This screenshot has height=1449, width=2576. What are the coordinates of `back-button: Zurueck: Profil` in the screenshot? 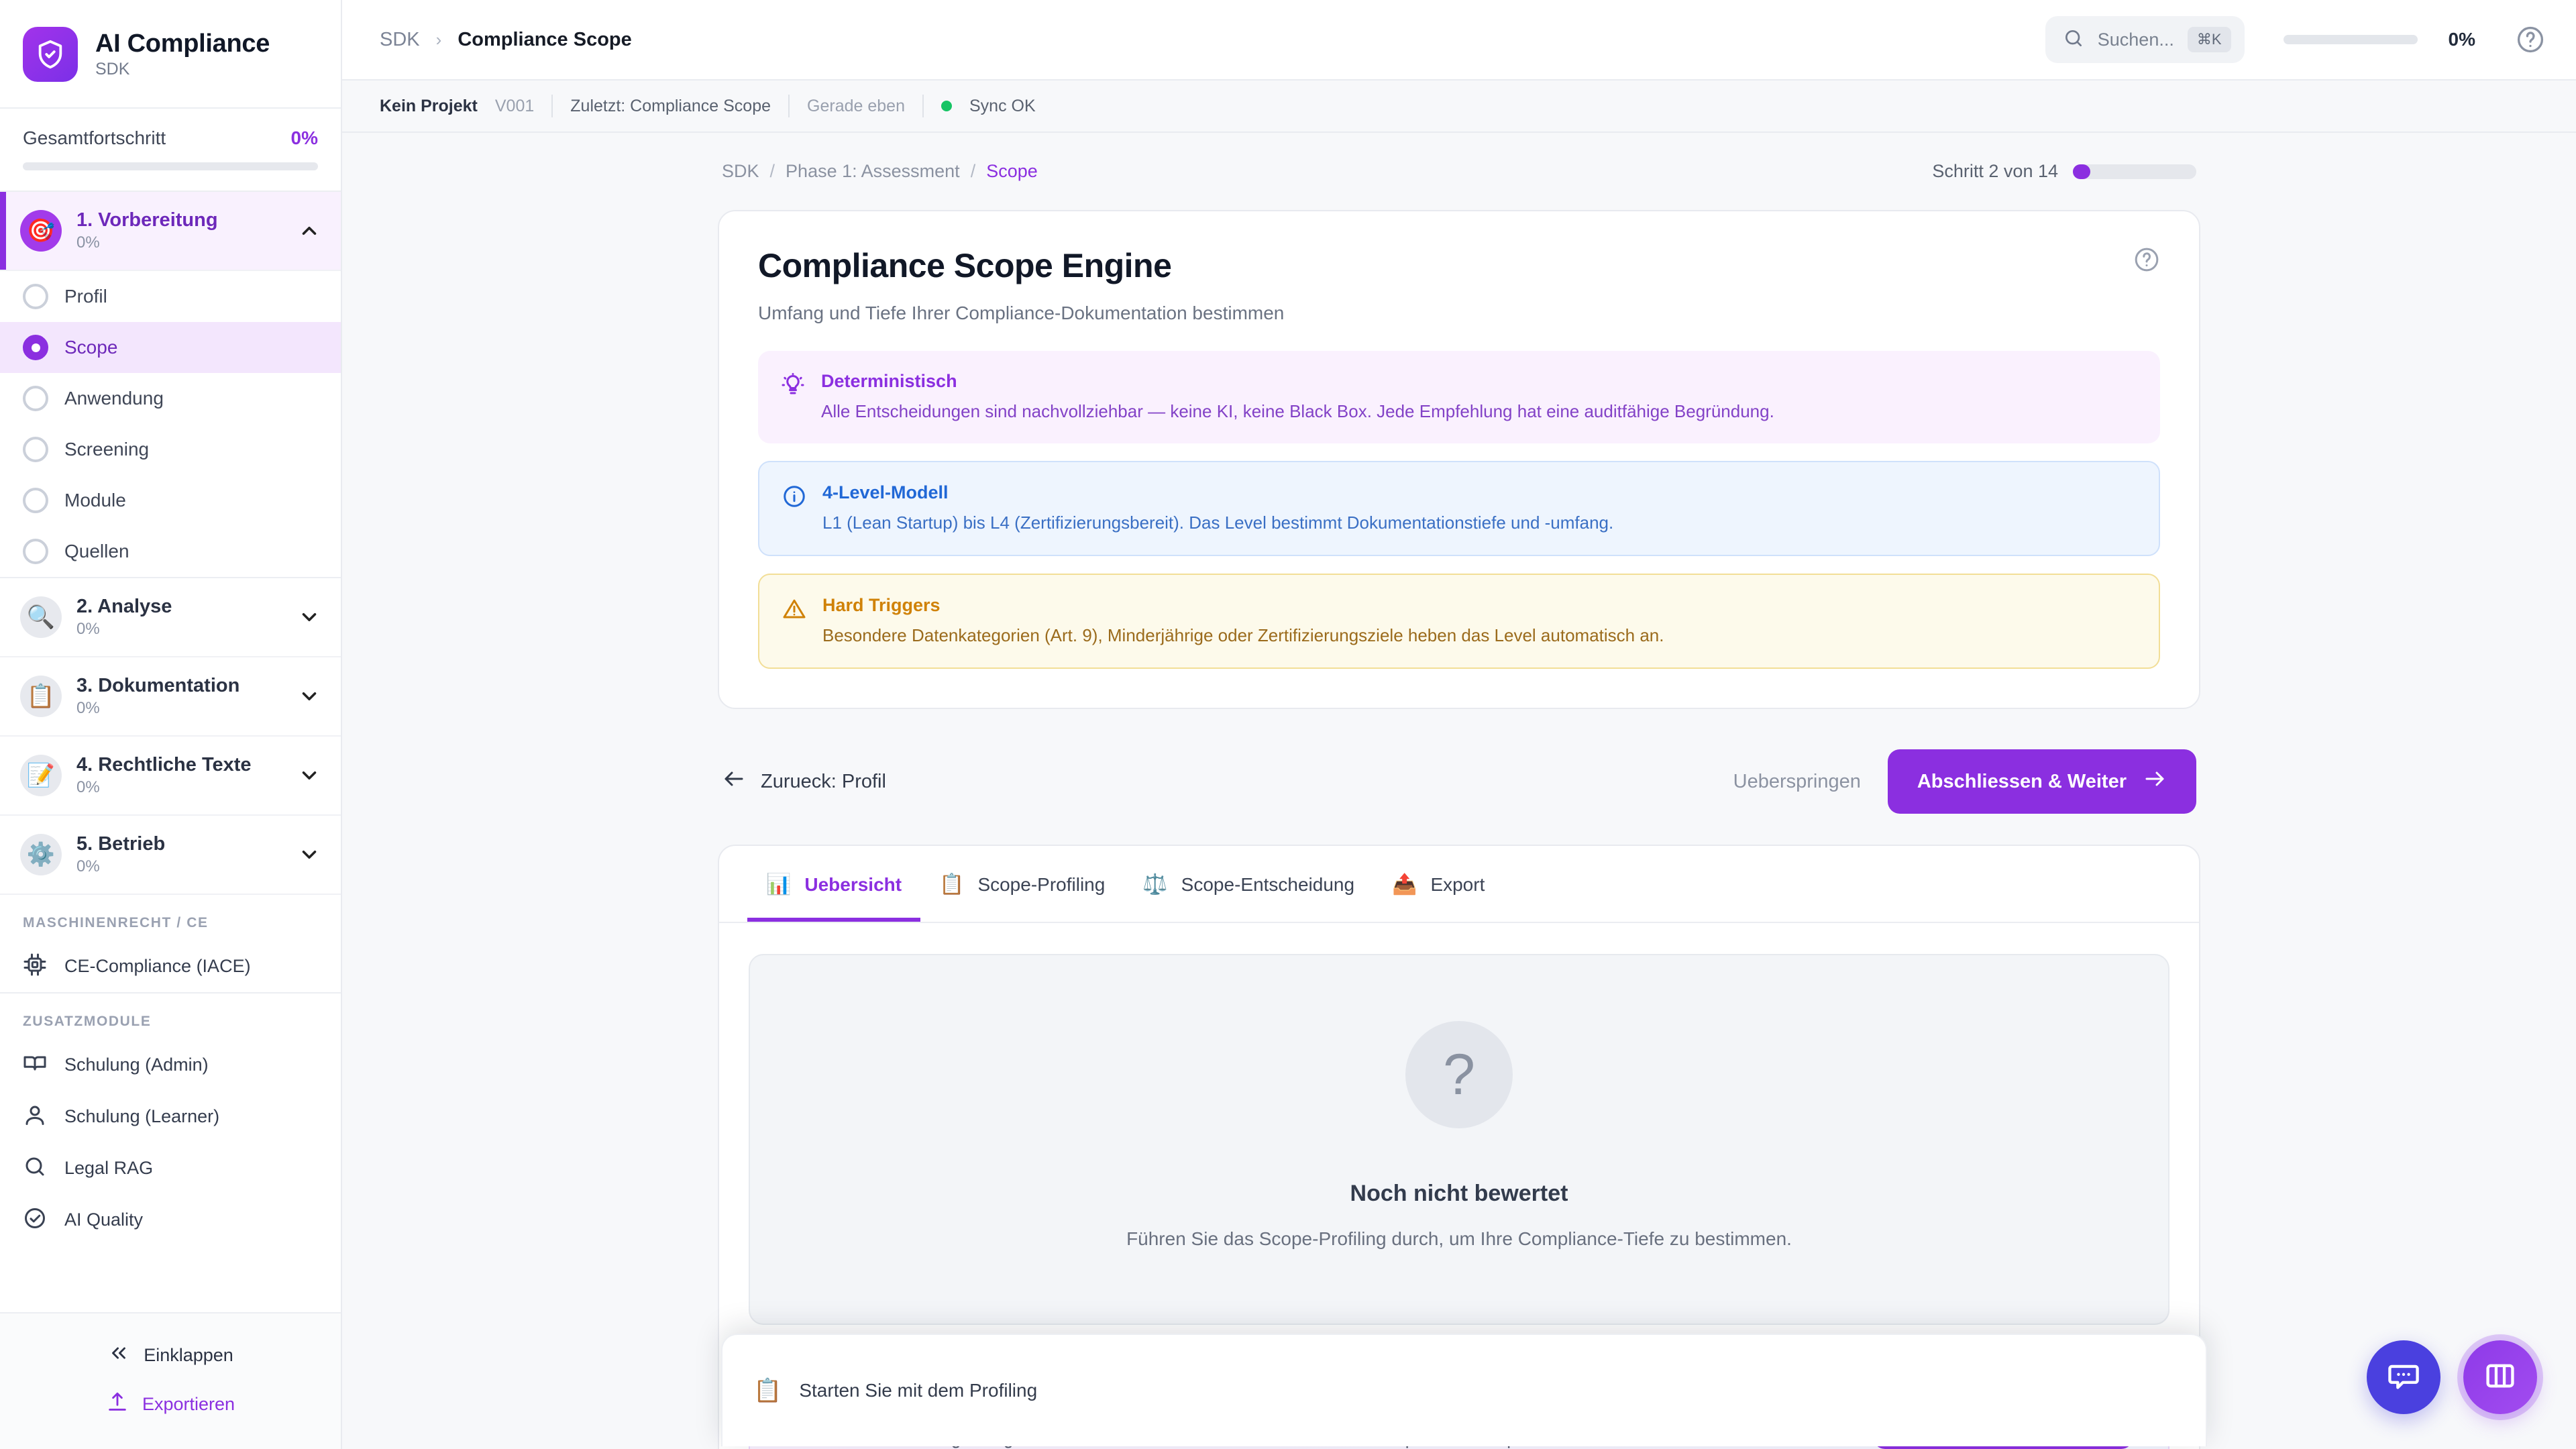 It's located at (804, 781).